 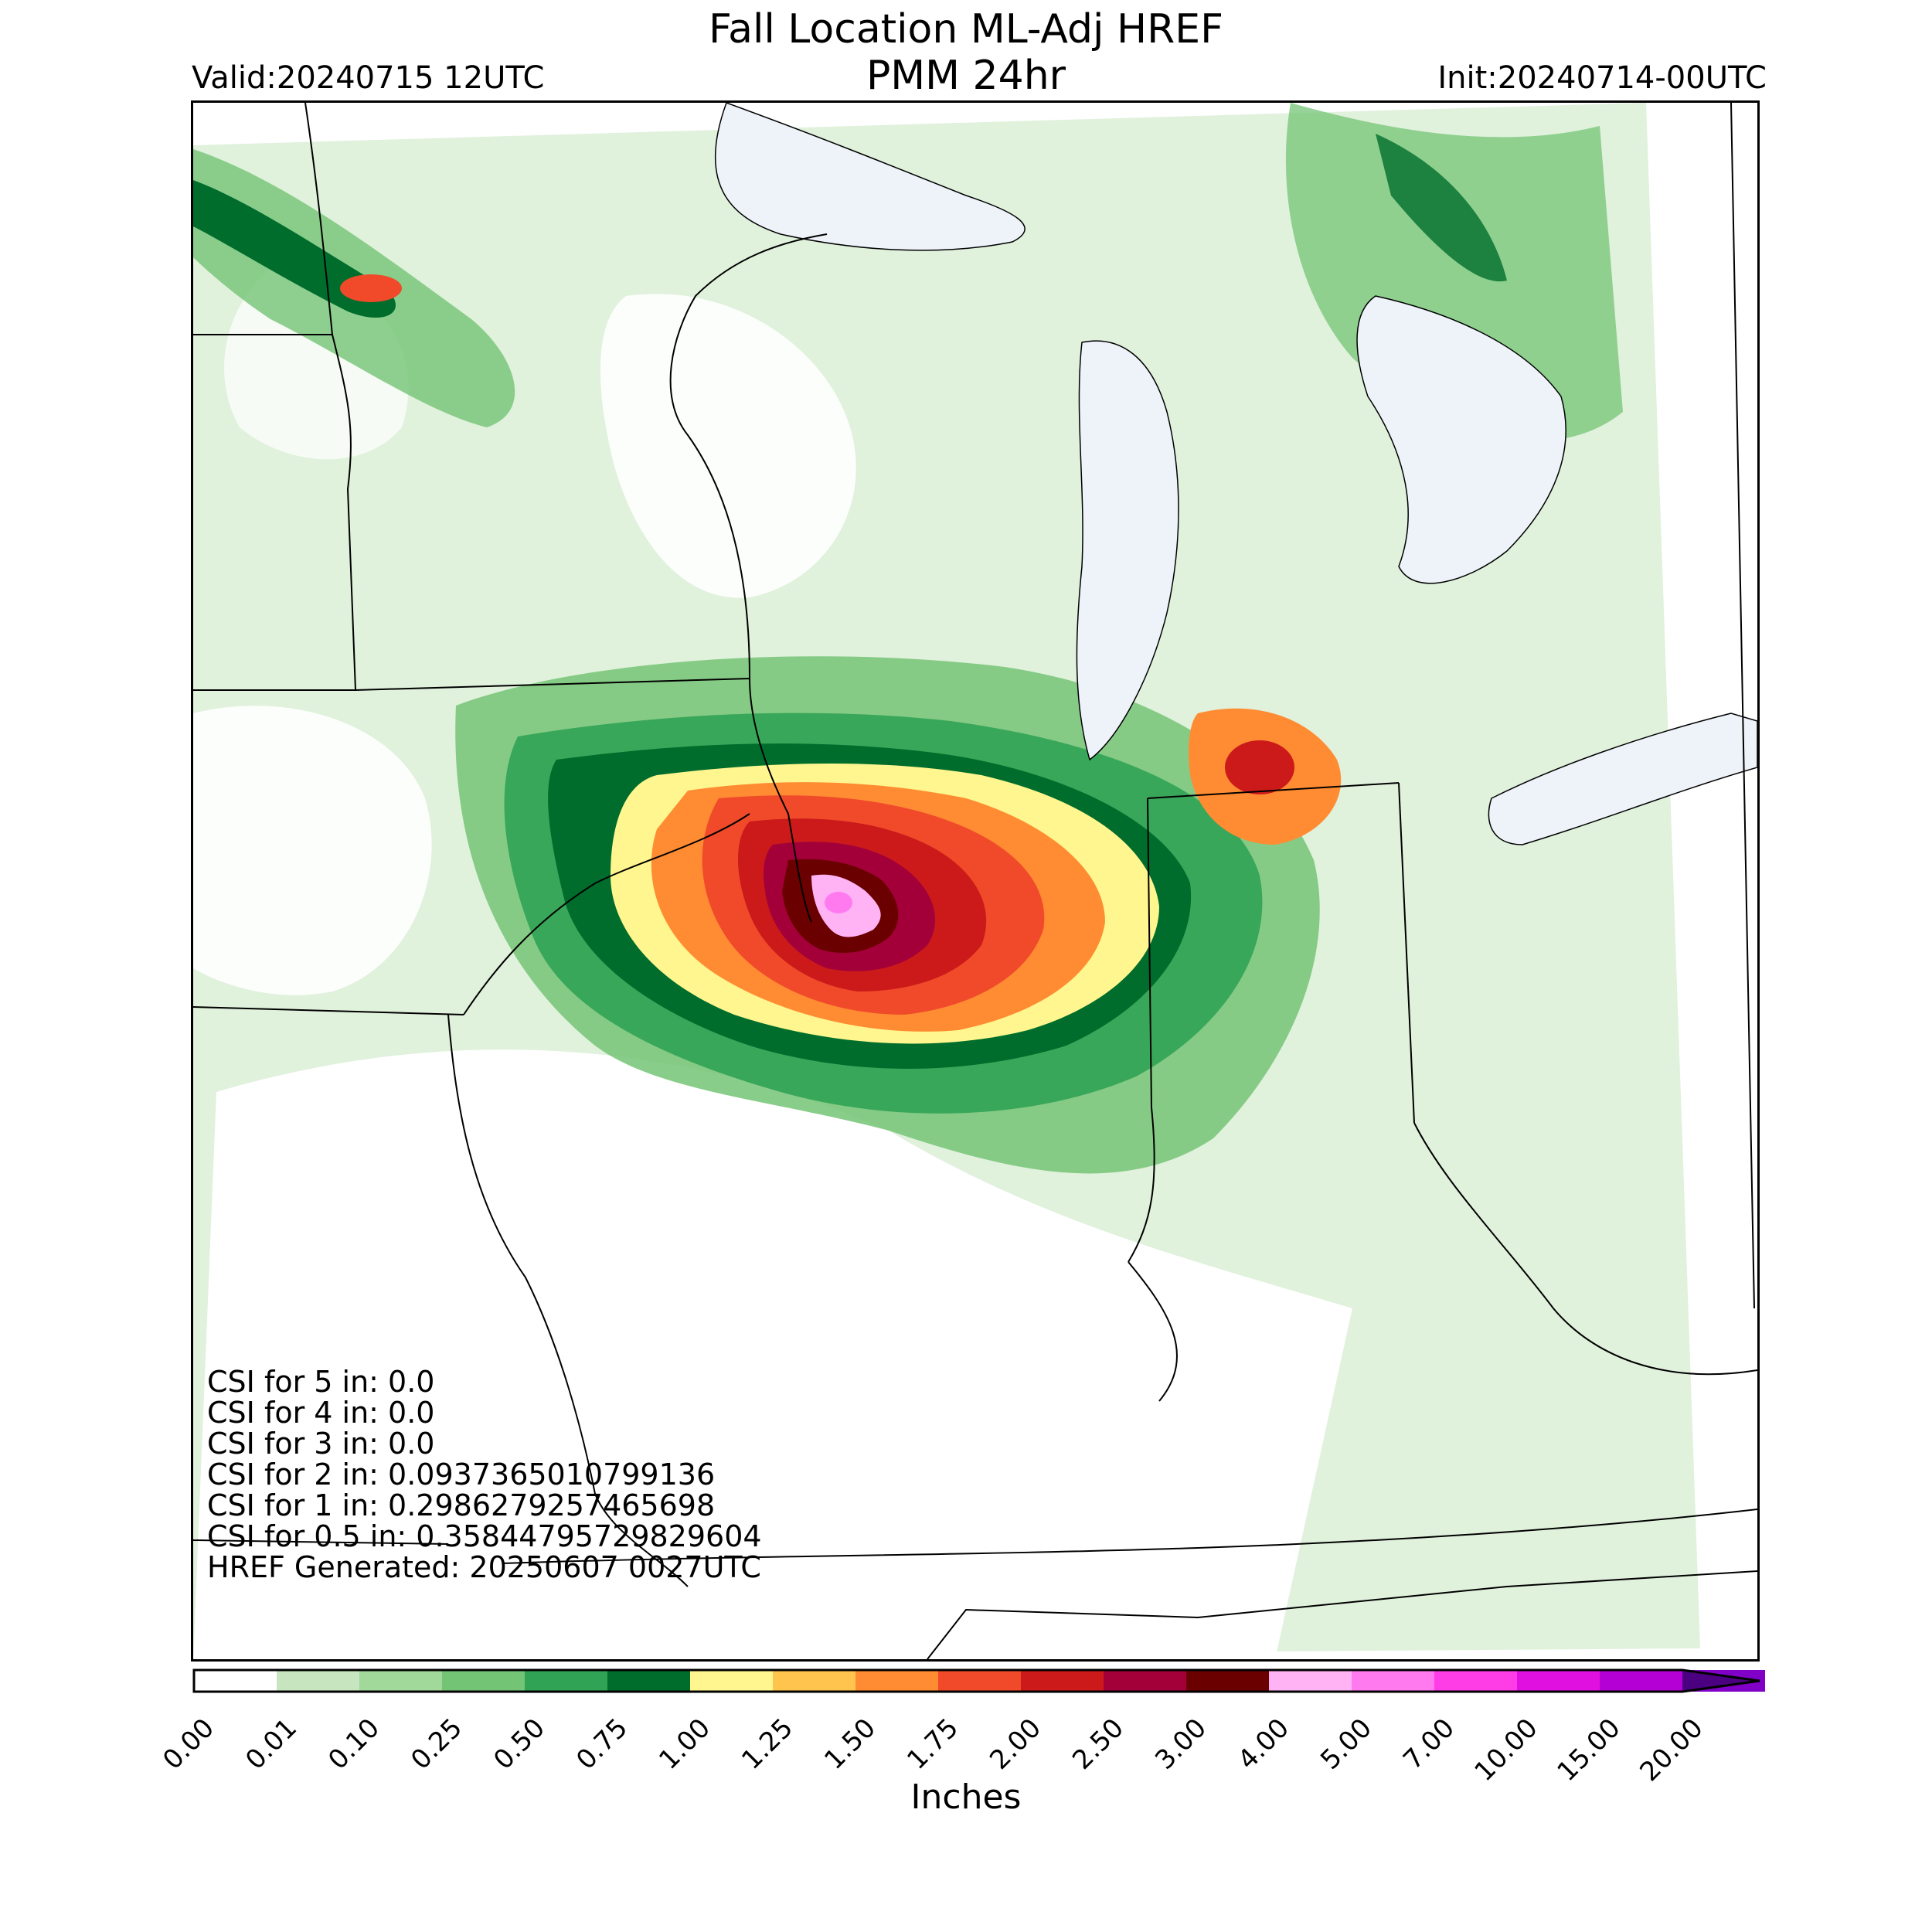 What do you see at coordinates (966, 76) in the screenshot?
I see `map-subtitle: PMM 24hr` at bounding box center [966, 76].